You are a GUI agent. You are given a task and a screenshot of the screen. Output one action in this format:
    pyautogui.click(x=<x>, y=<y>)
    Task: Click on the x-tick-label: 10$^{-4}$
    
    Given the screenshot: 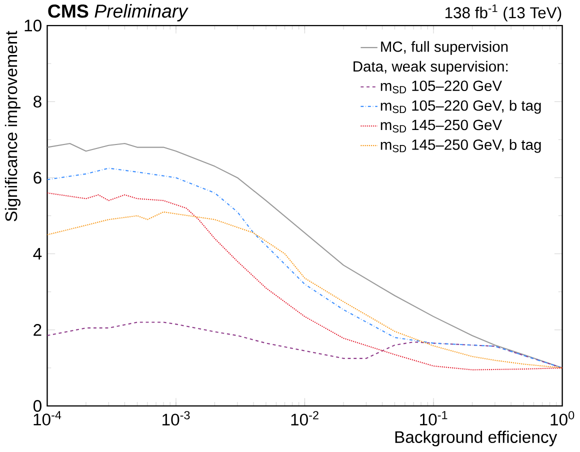 What is the action you would take?
    pyautogui.click(x=48, y=418)
    